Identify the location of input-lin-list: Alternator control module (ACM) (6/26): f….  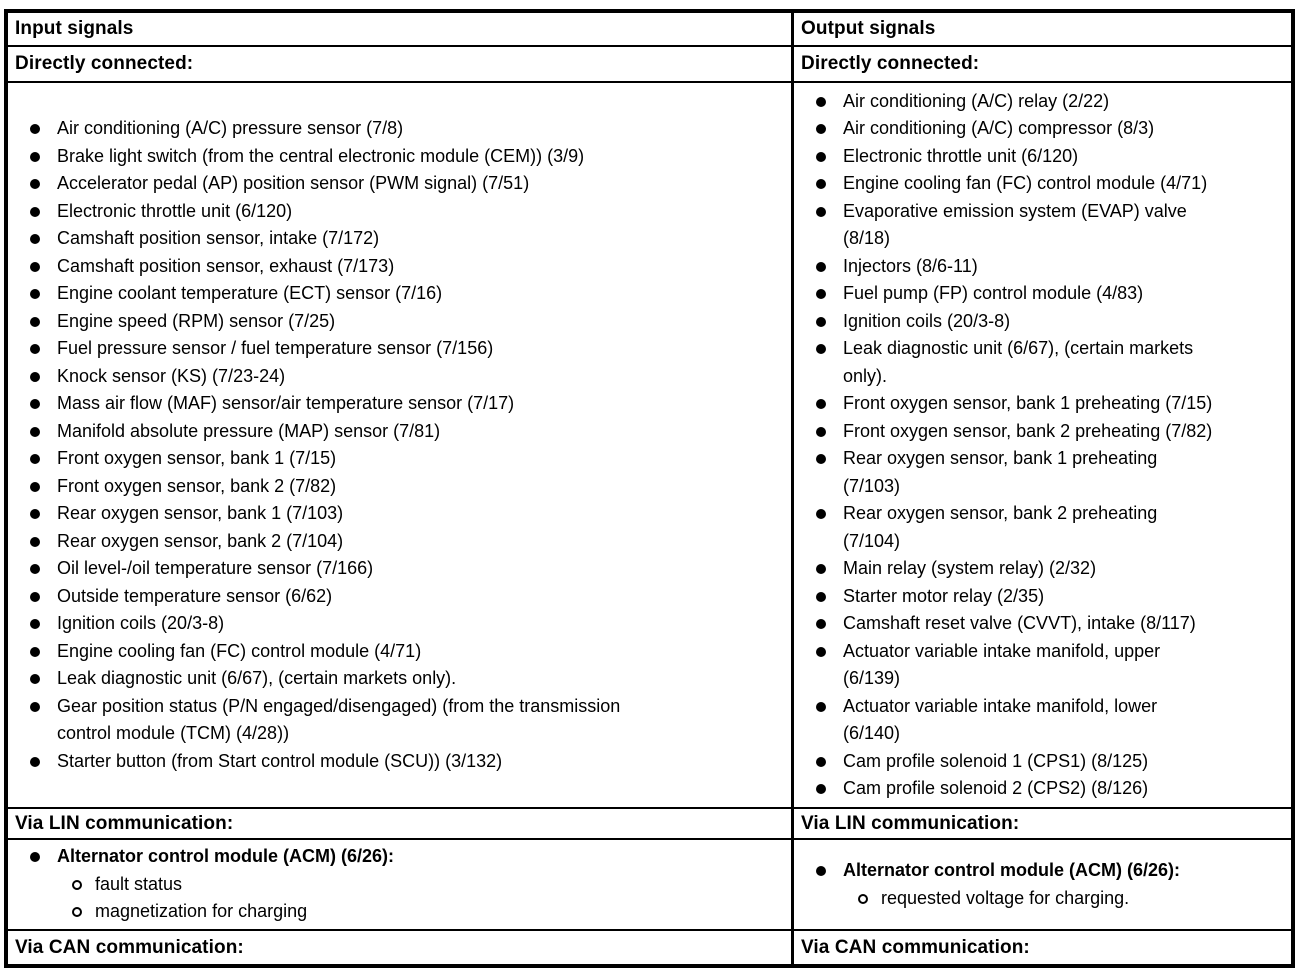
(399, 884).